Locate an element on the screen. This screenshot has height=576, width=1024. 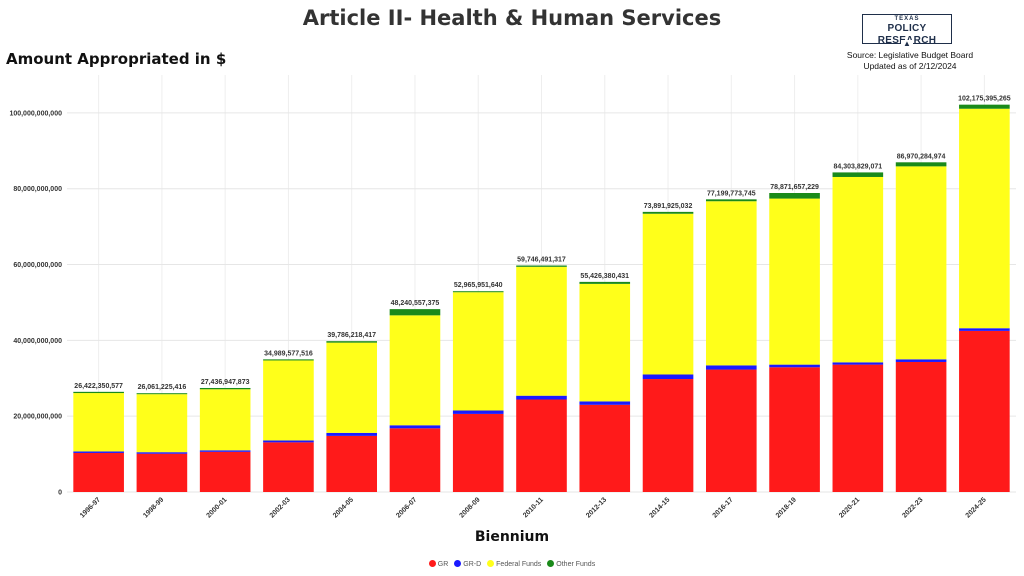
y-axis-title: Amount Appropriated in $ is located at coordinates (116, 59).